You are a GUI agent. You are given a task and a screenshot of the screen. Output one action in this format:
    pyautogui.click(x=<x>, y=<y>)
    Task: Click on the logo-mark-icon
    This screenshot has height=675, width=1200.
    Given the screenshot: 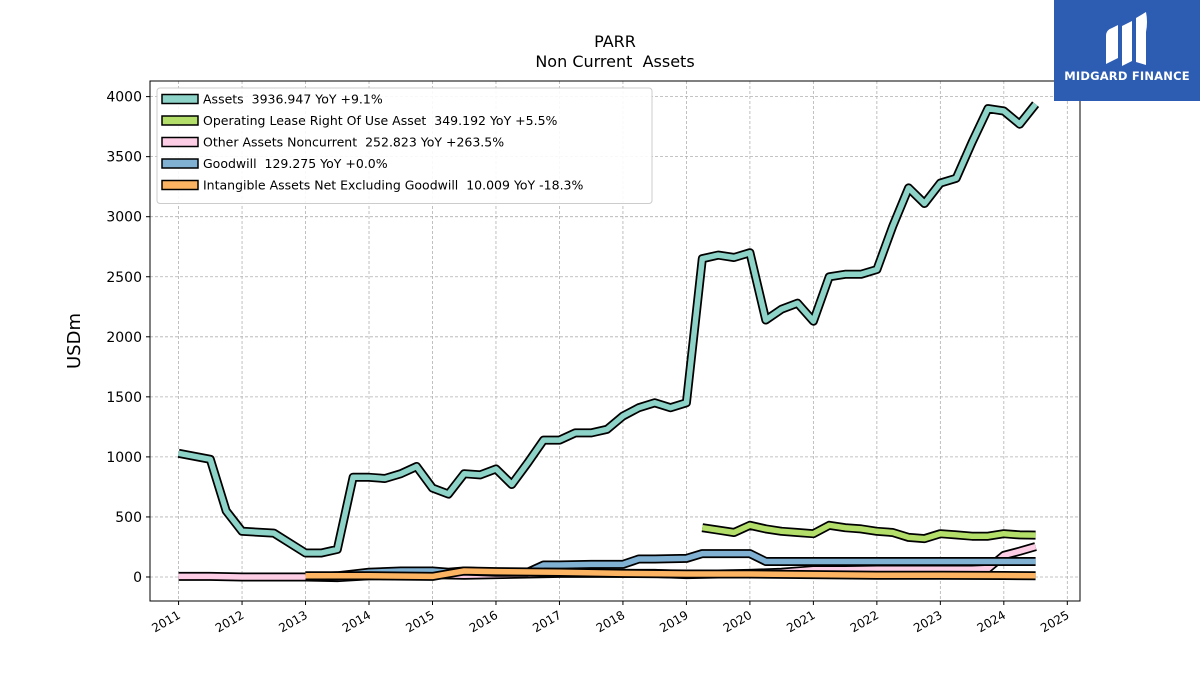 What is the action you would take?
    pyautogui.click(x=1126, y=39)
    